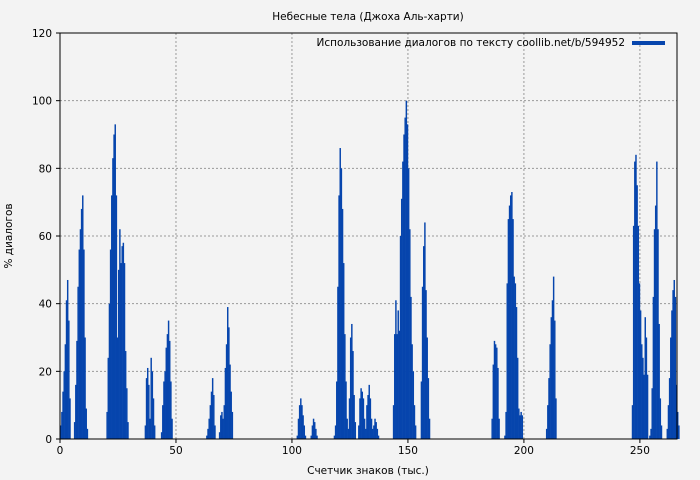 The width and height of the screenshot is (700, 480). I want to click on y-tick-label: 100, so click(42, 102).